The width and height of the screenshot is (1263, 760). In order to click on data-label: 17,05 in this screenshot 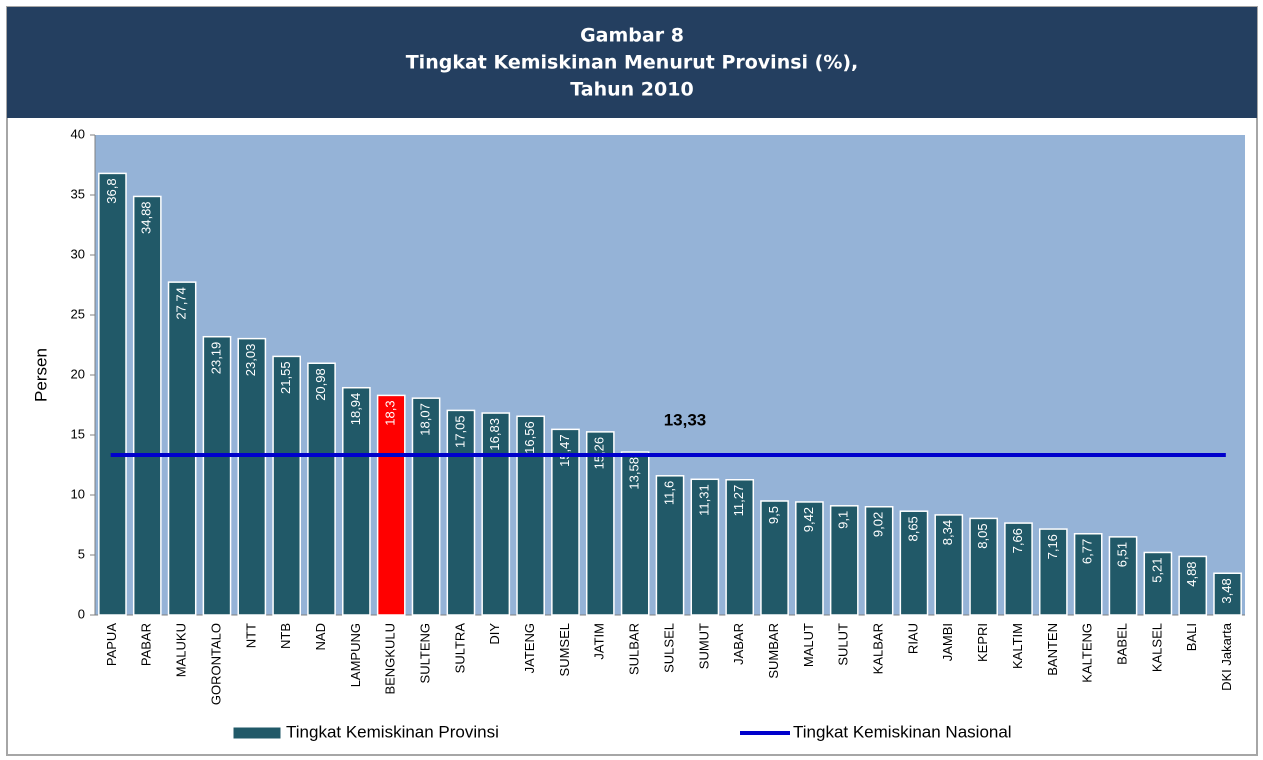, I will do `click(459, 431)`.